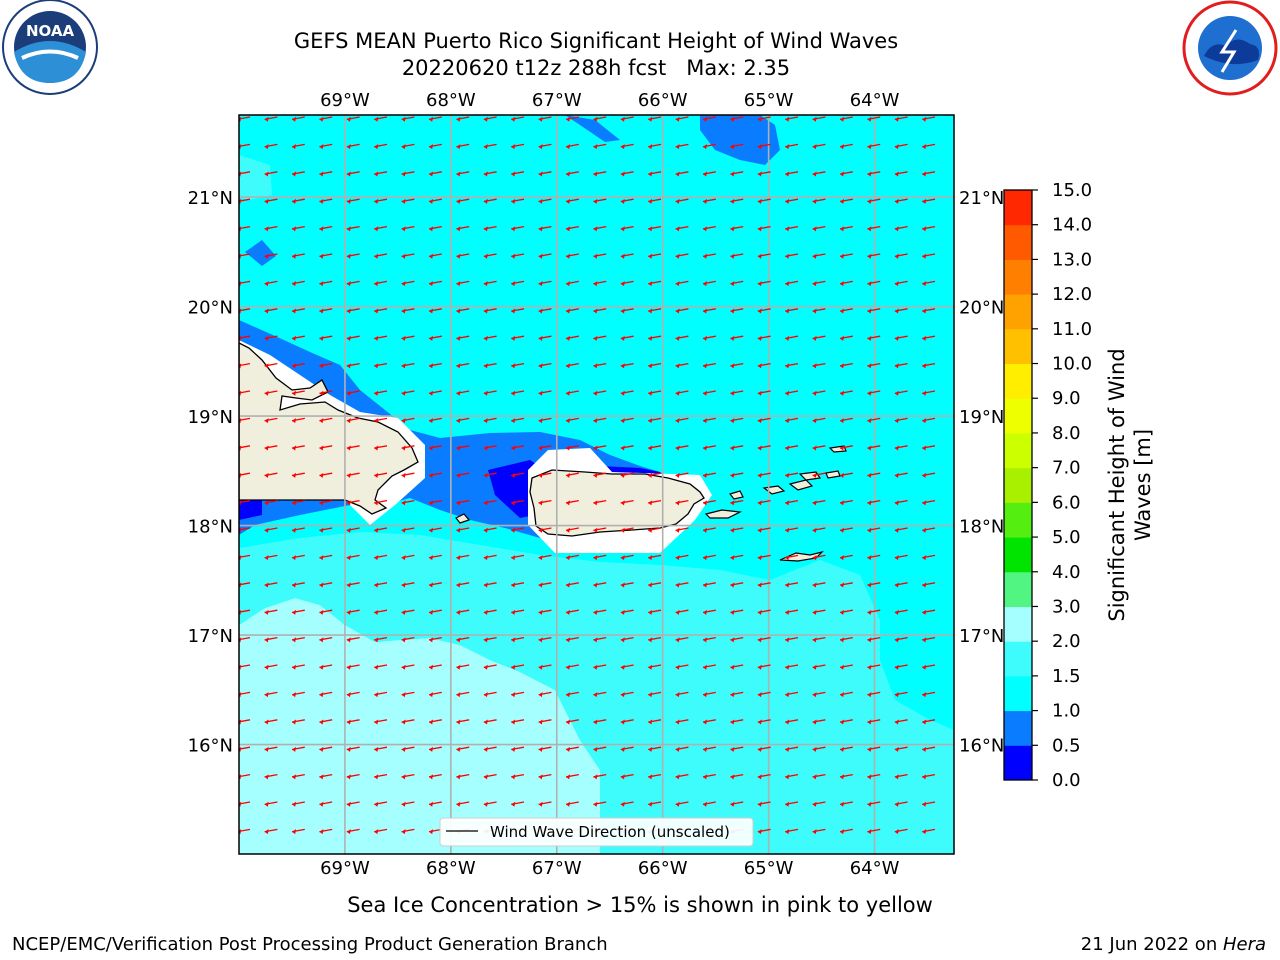 This screenshot has width=1280, height=960. What do you see at coordinates (1117, 484) in the screenshot?
I see `colorbar-label-line-1: Significant Height of Wind` at bounding box center [1117, 484].